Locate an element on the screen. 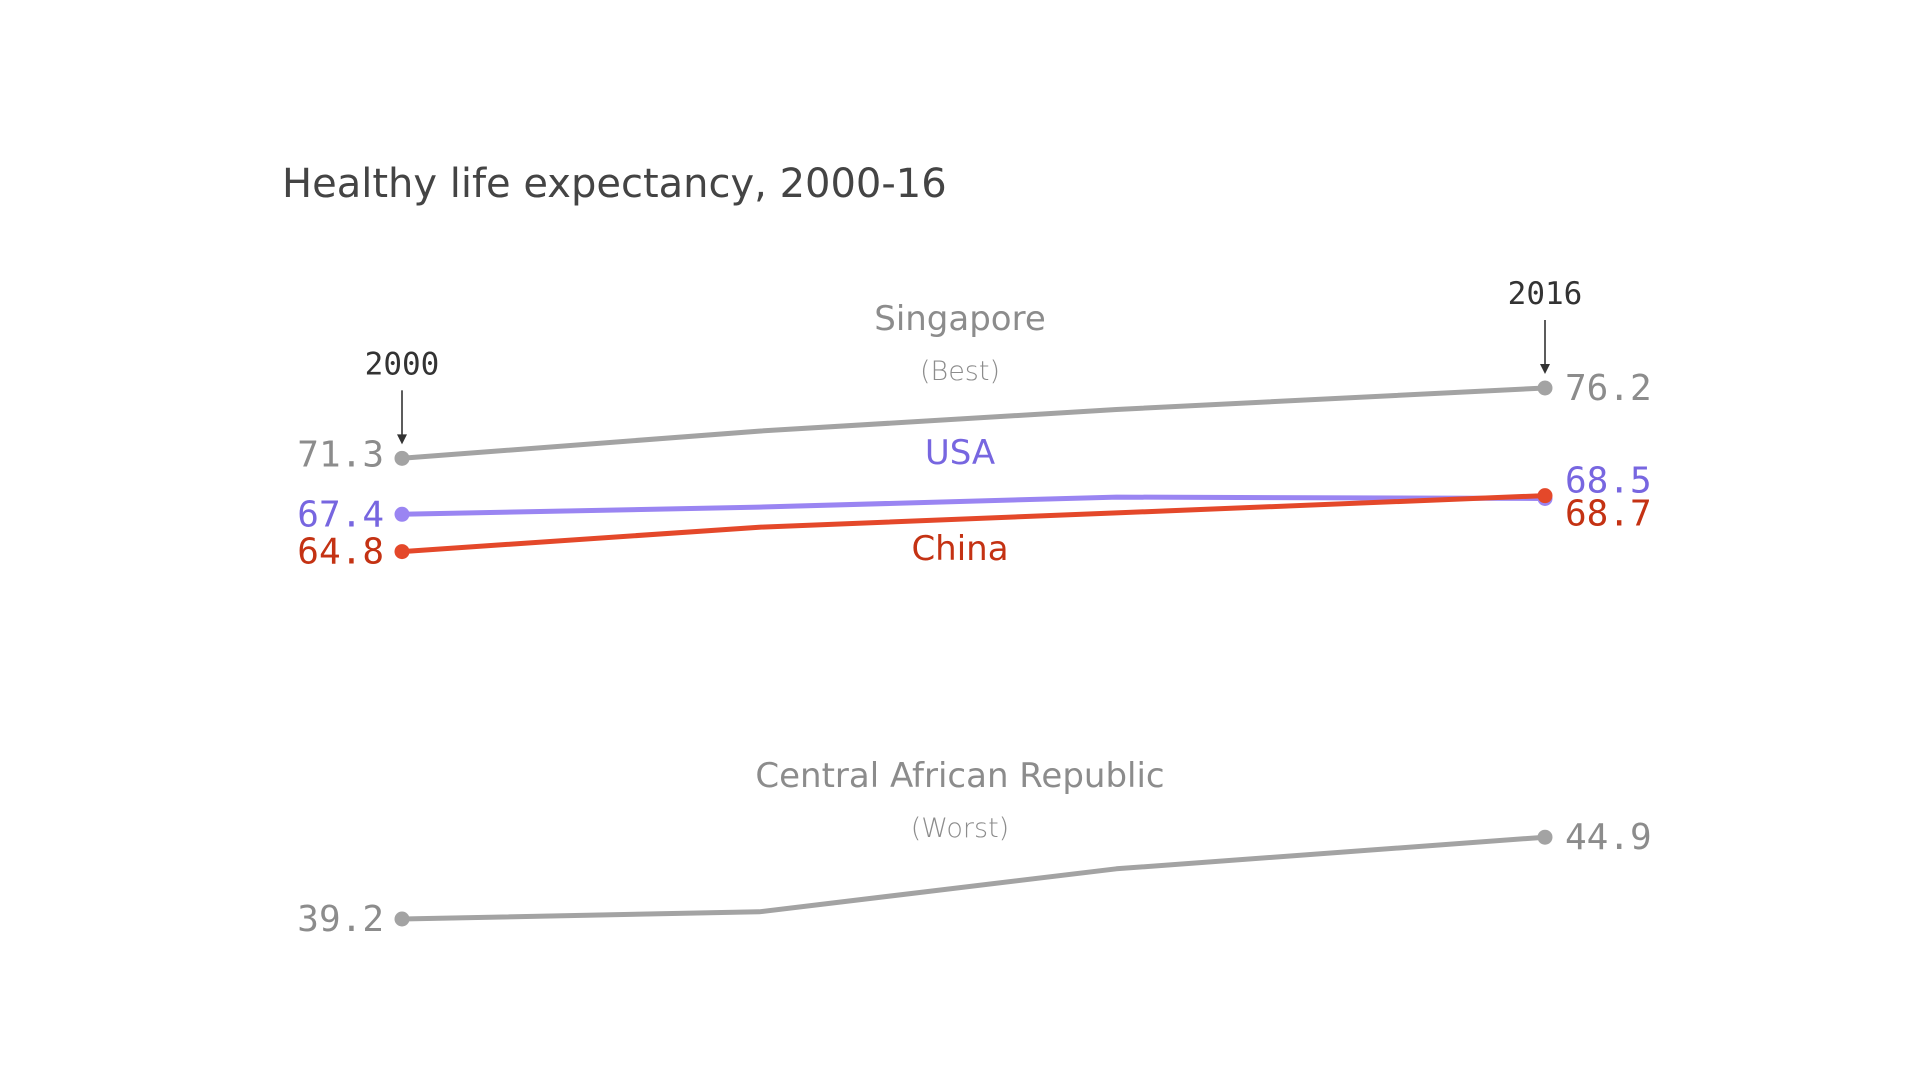 The height and width of the screenshot is (1080, 1920). start-value-singapore: 71.3 is located at coordinates (340, 454).